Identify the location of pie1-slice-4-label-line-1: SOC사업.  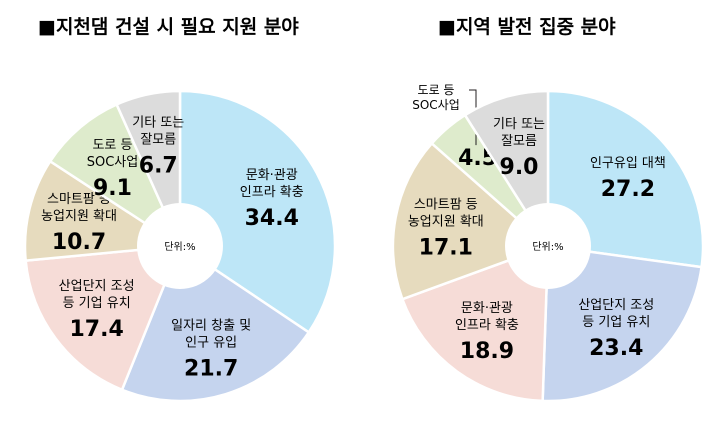
(436, 105).